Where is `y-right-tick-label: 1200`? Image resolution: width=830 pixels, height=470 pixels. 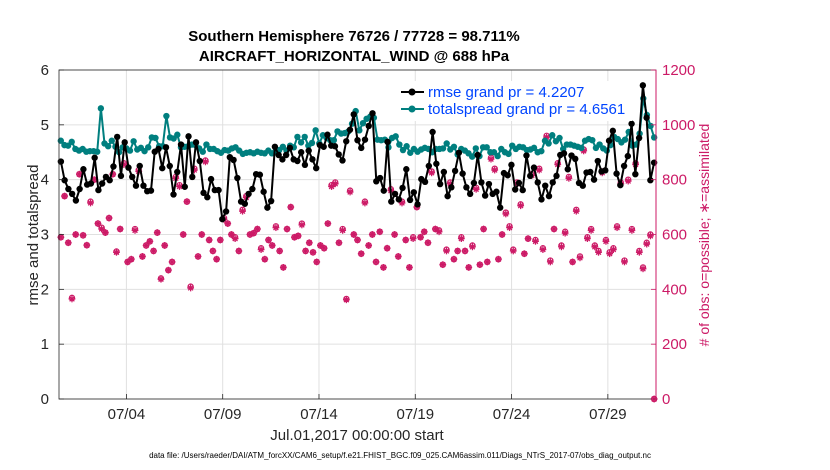
y-right-tick-label: 1200 is located at coordinates (678, 70).